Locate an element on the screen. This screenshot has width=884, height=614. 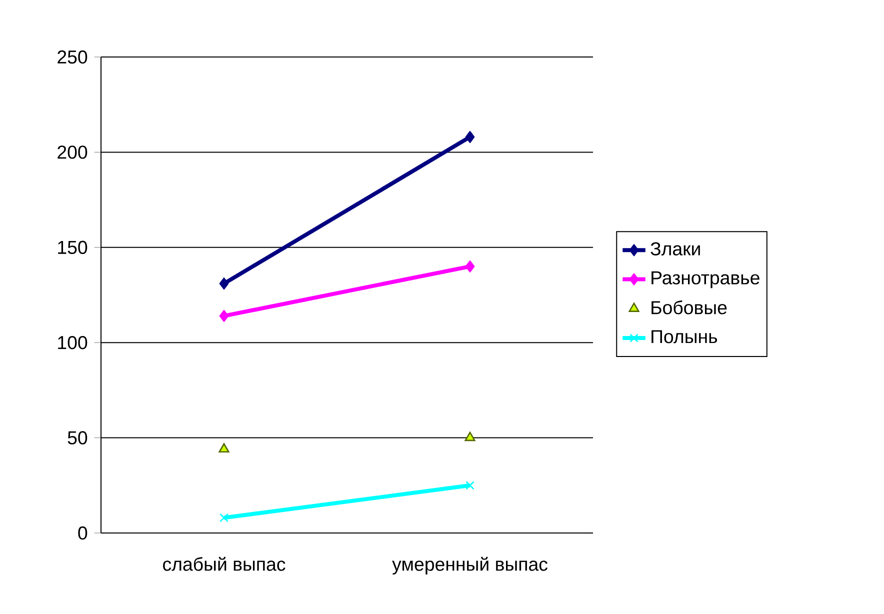
y-tick-label: 50 is located at coordinates (78, 437).